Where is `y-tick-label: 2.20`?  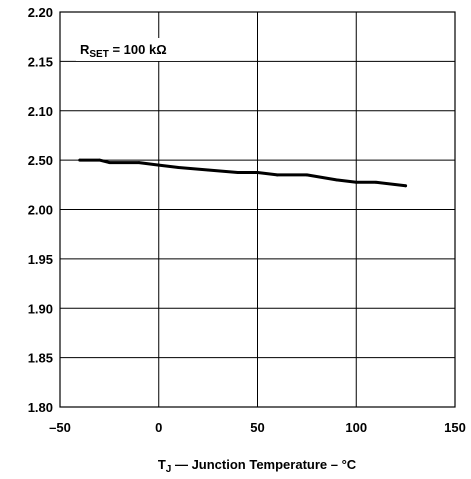 y-tick-label: 2.20 is located at coordinates (40, 12).